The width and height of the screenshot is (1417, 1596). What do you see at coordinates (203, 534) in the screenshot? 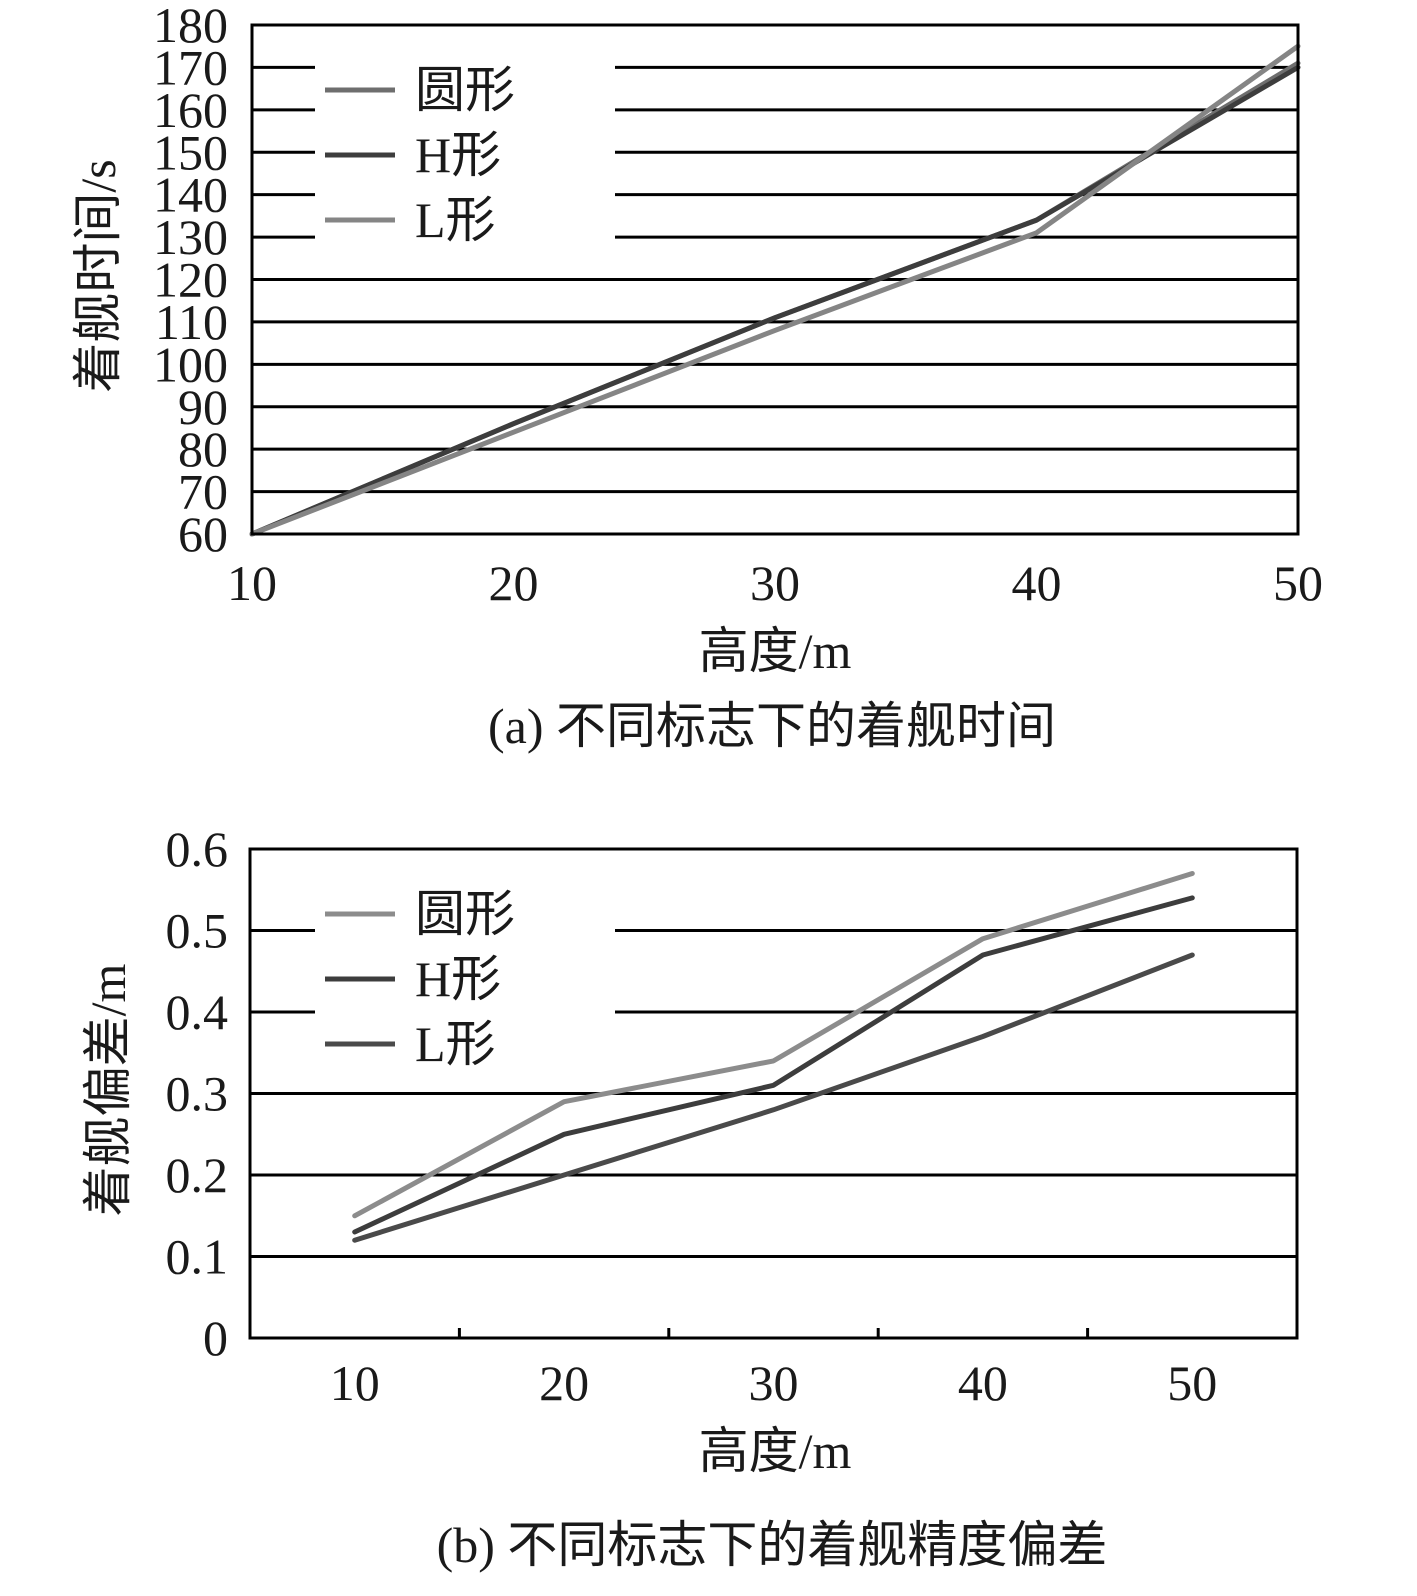
I see `chart-a-y-tick-label: 60` at bounding box center [203, 534].